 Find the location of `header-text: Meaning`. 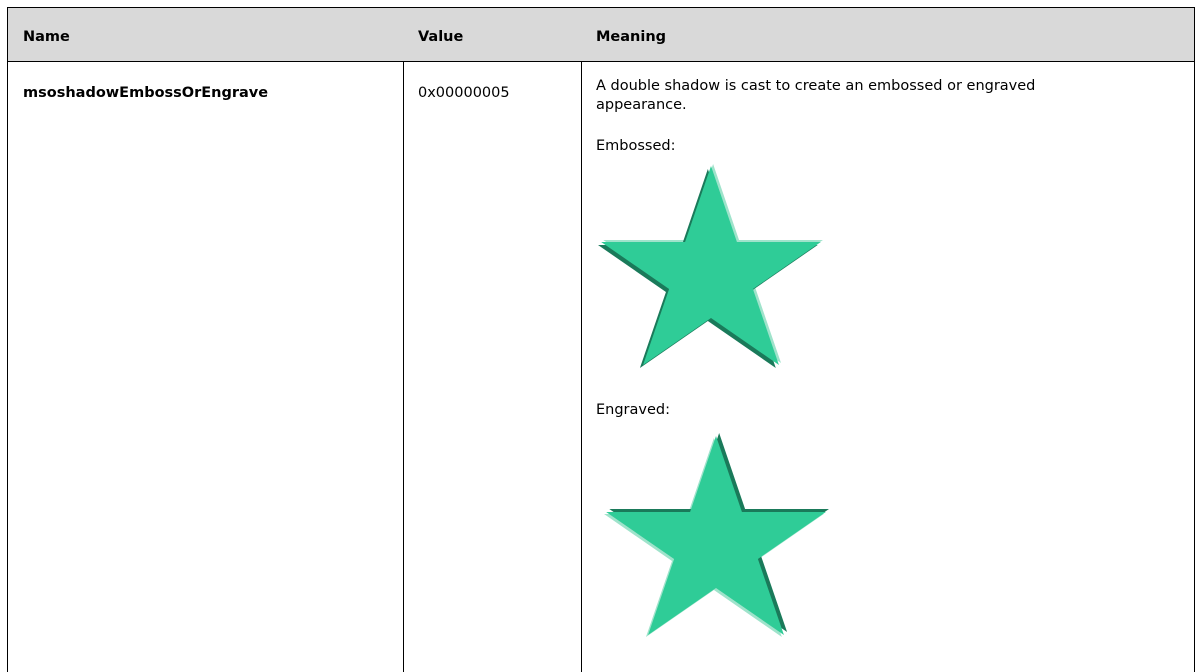

header-text: Meaning is located at coordinates (631, 37).